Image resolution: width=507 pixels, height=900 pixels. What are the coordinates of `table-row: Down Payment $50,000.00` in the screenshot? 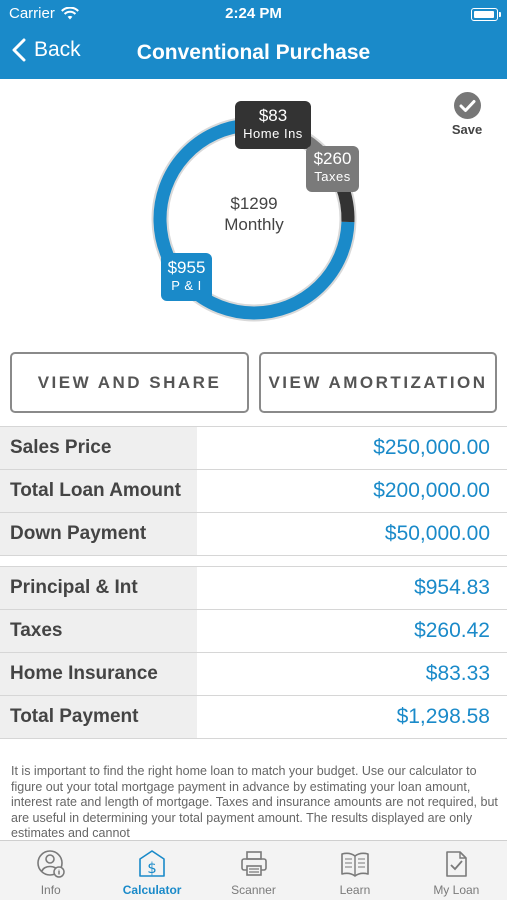 It's located at (253, 534).